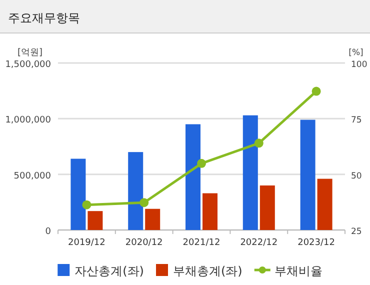  I want to click on y-axis-title: [억원], so click(30, 53).